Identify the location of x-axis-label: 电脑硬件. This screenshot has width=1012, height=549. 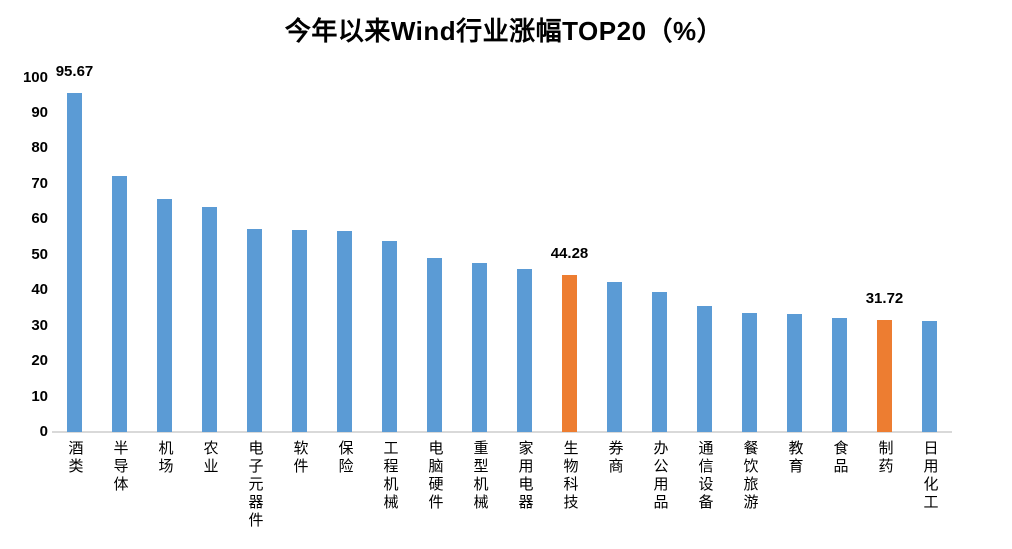
(434, 476).